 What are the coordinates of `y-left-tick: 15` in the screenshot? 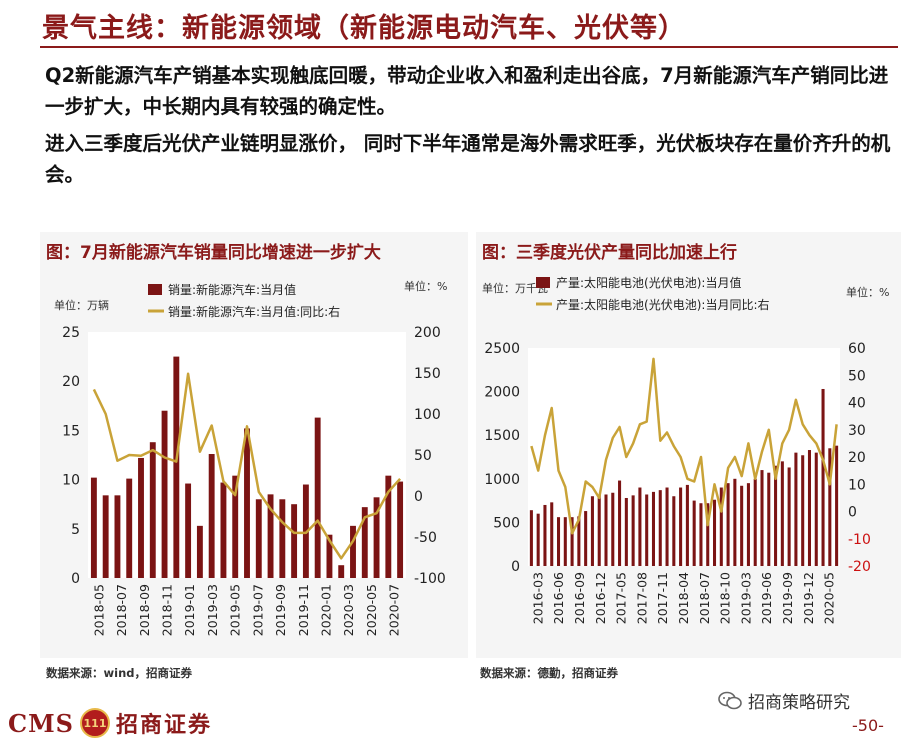 It's located at (71, 431).